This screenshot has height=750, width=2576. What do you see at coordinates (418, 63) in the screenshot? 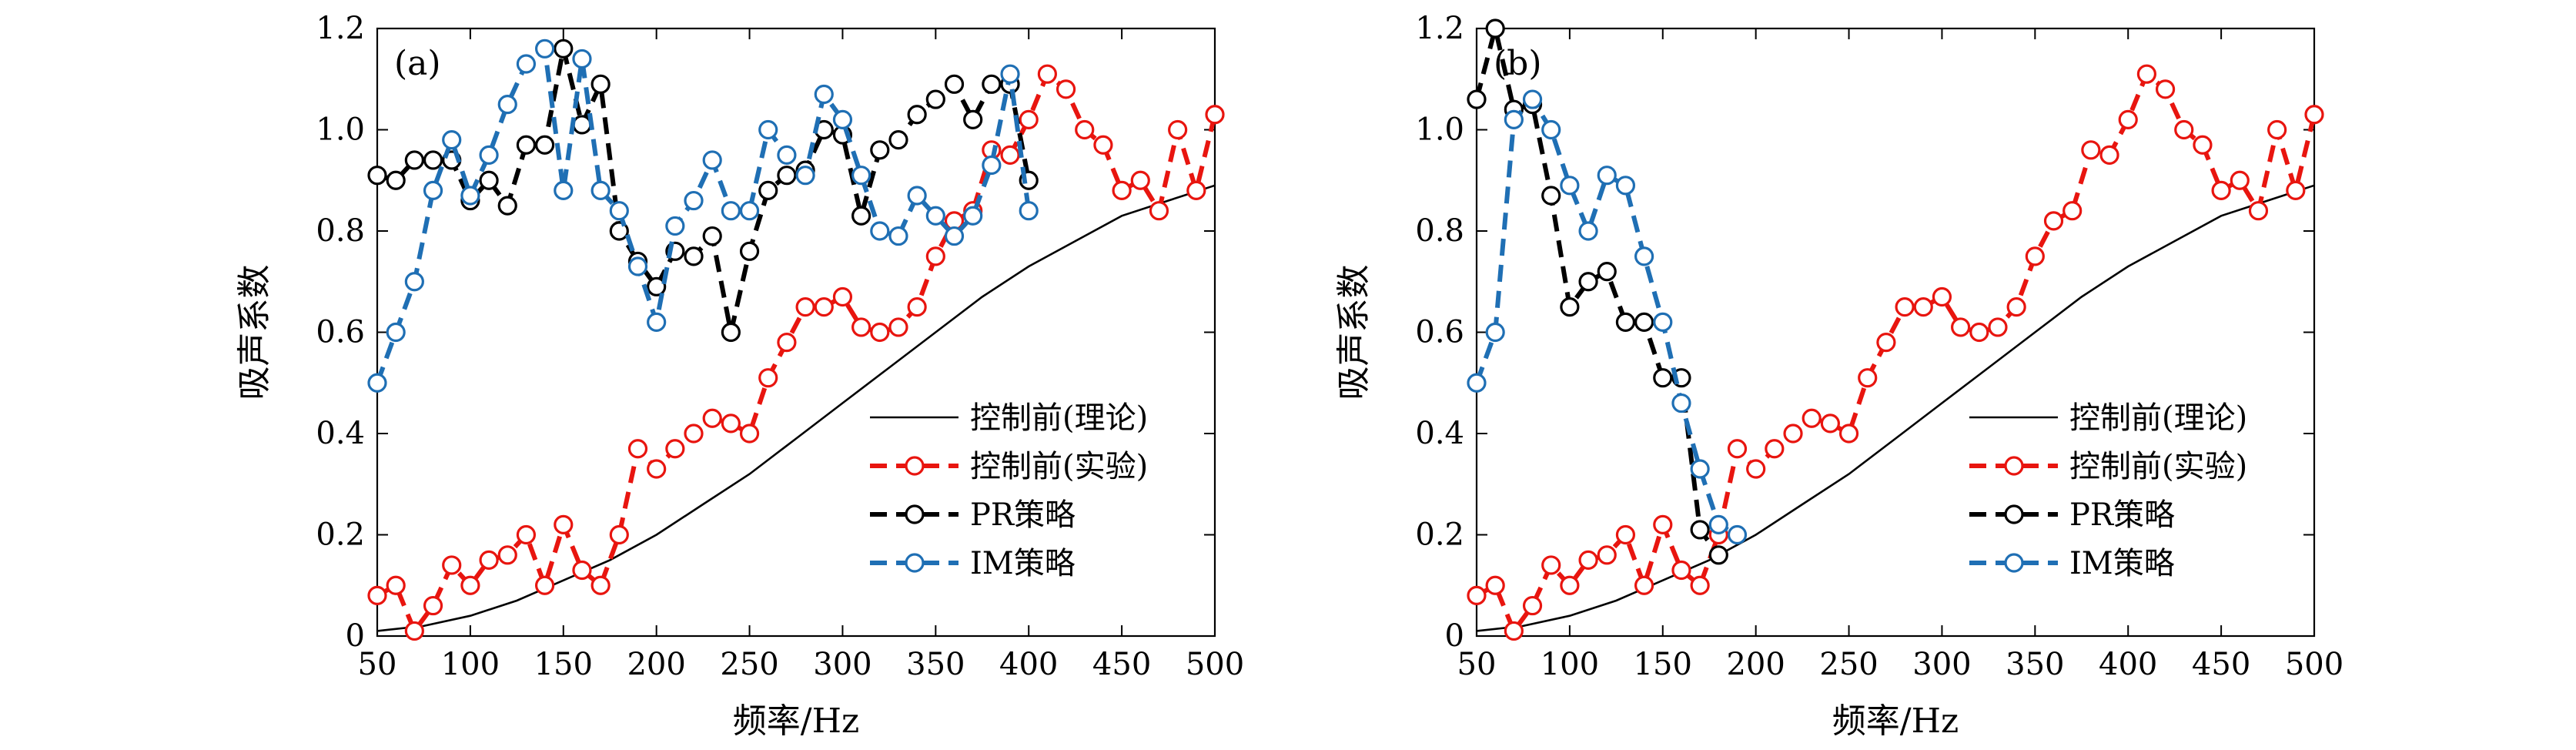
I see `panel-label: (a)` at bounding box center [418, 63].